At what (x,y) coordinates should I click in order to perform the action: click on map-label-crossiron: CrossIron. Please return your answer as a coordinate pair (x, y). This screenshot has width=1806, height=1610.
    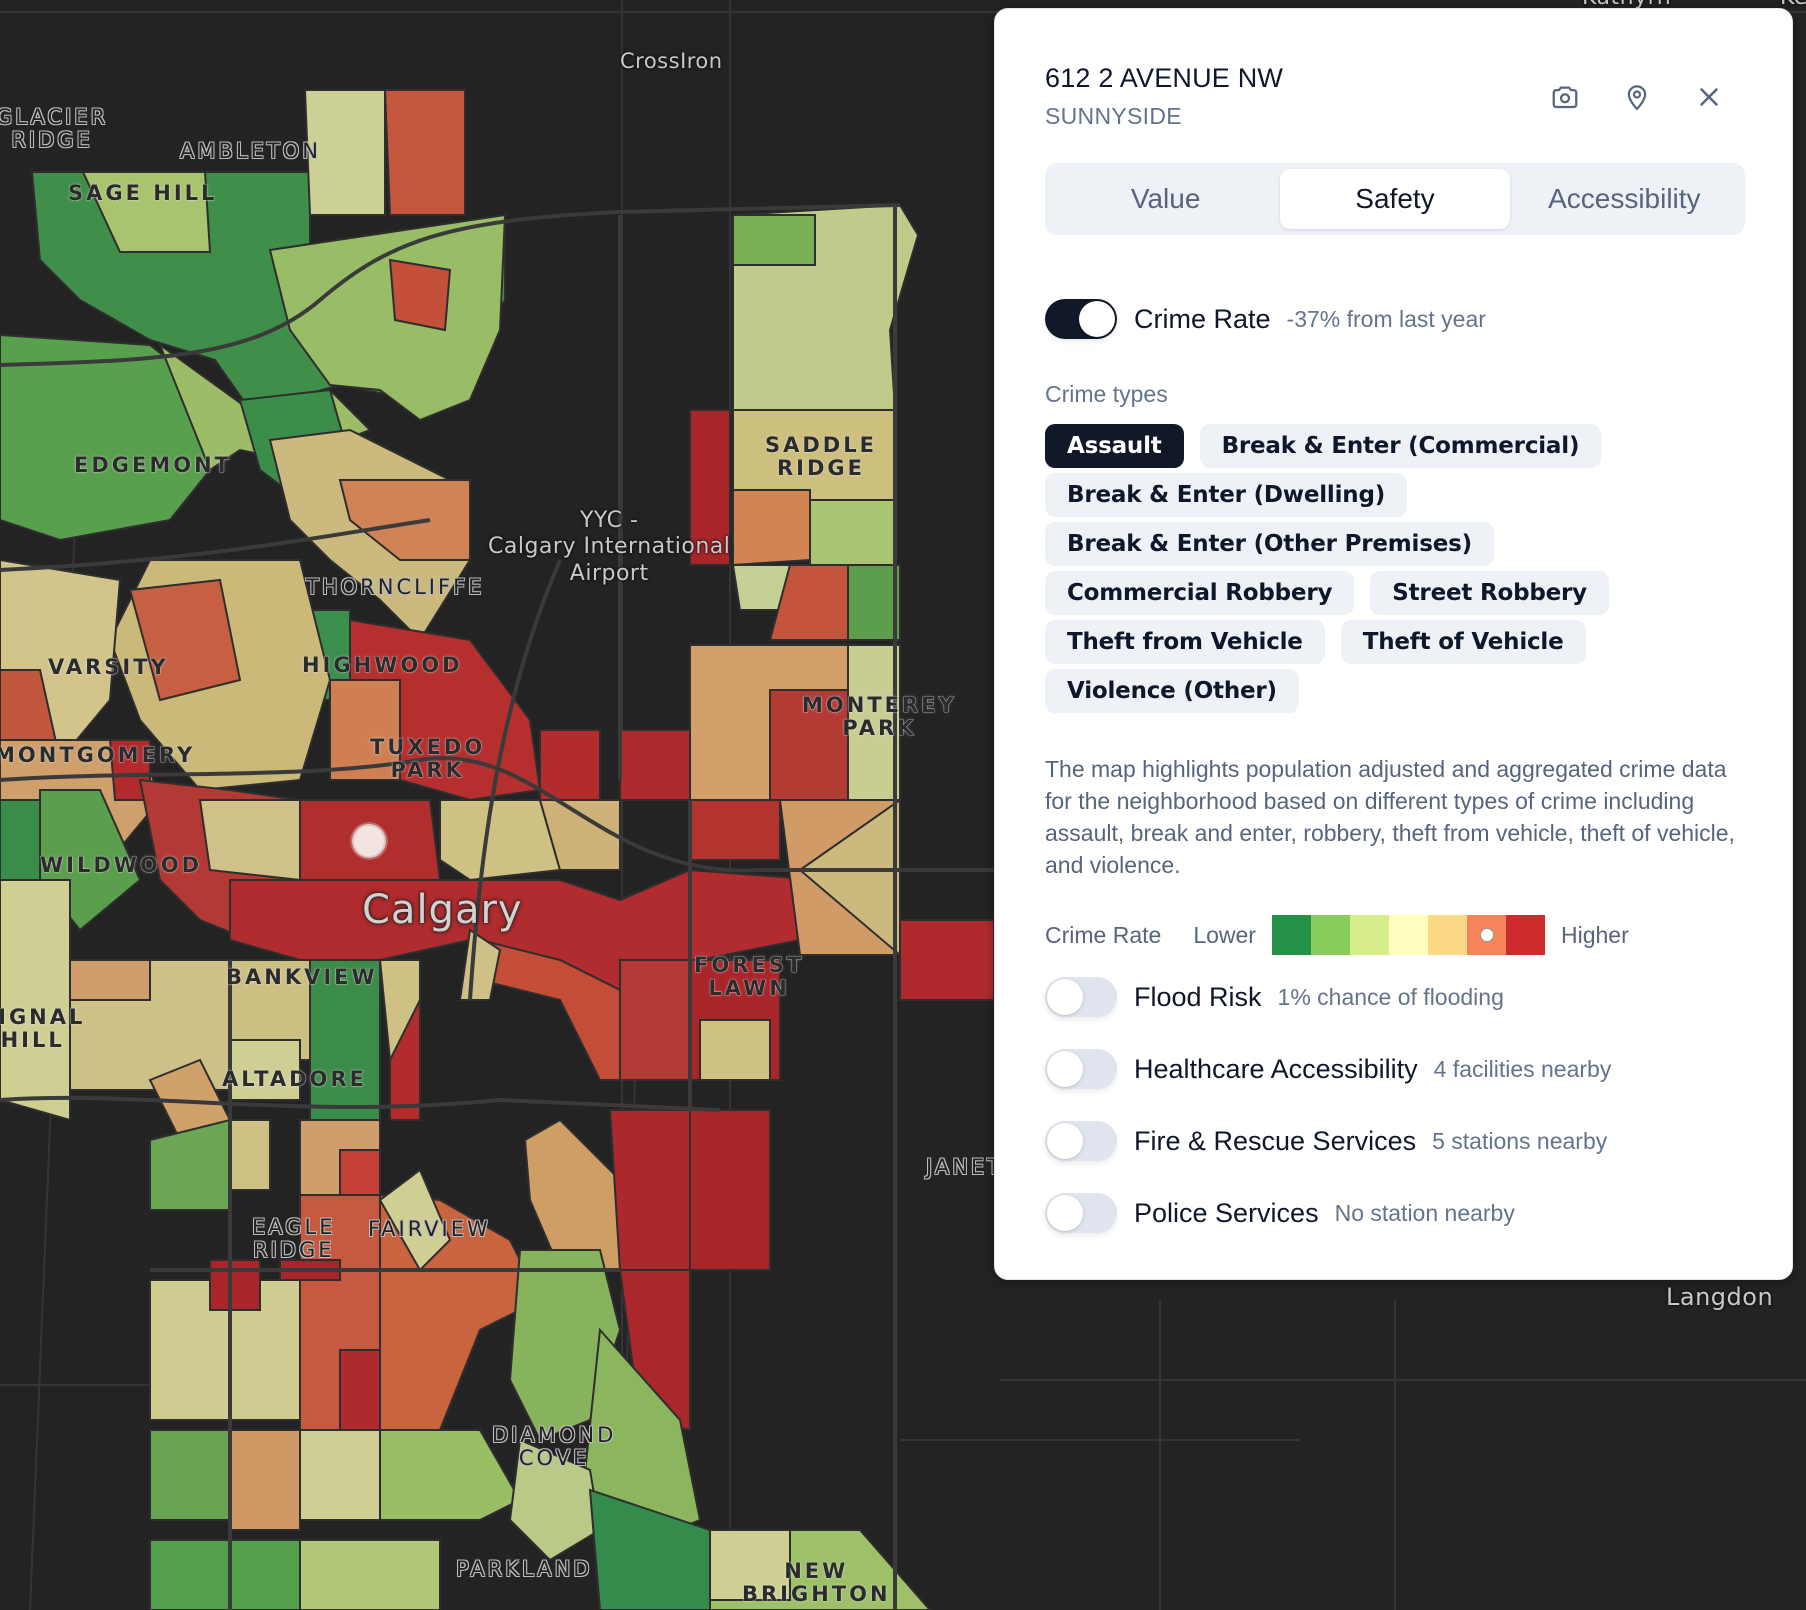
    Looking at the image, I should click on (671, 61).